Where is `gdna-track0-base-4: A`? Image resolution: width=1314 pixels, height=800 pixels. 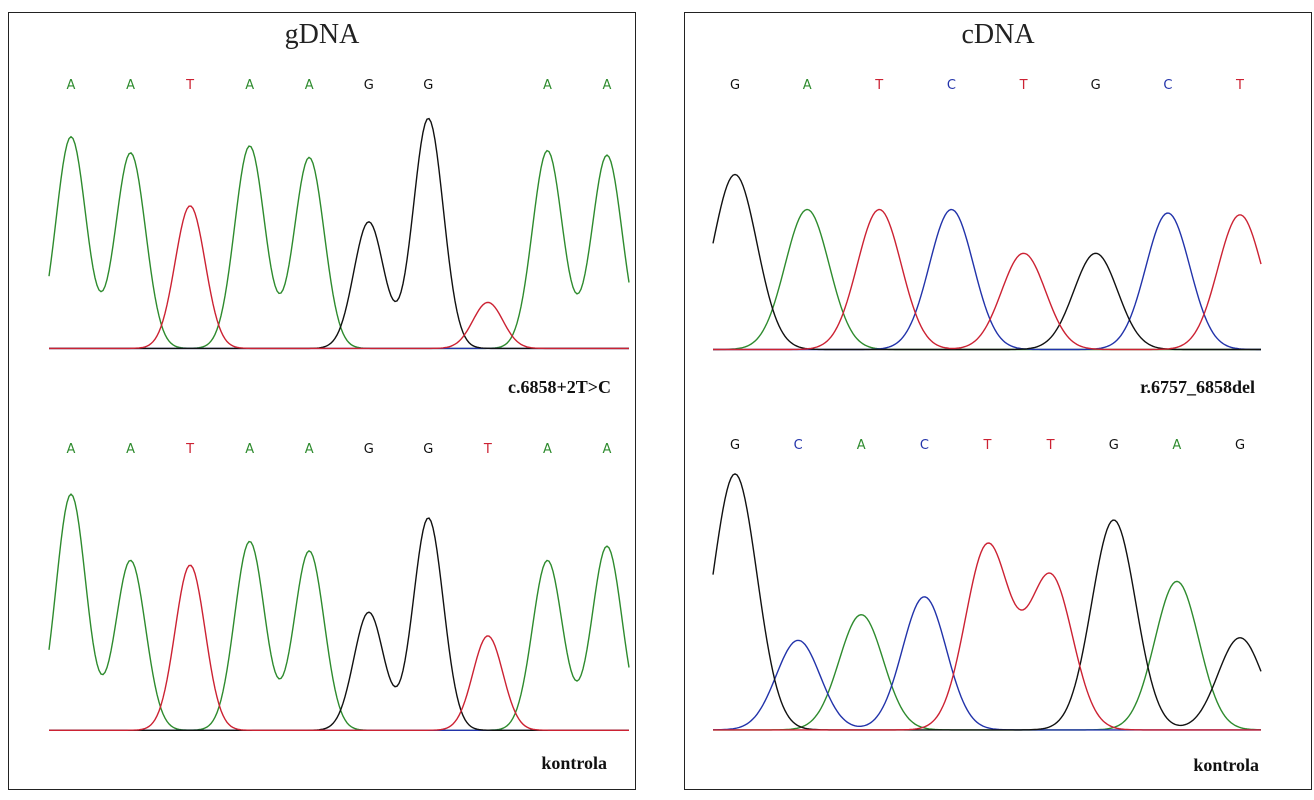
gdna-track0-base-4: A is located at coordinates (309, 85).